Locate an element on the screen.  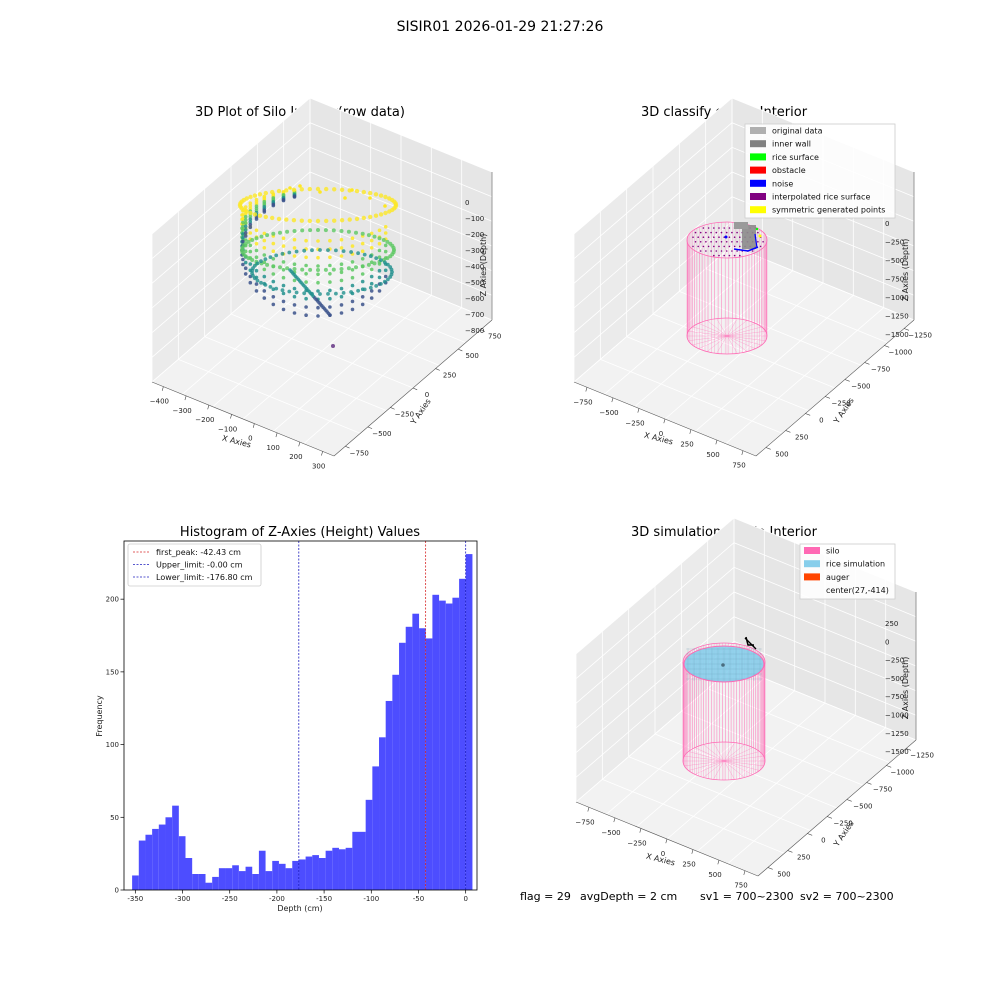
simulation-y-tick-label: −1250 is located at coordinates (922, 756).